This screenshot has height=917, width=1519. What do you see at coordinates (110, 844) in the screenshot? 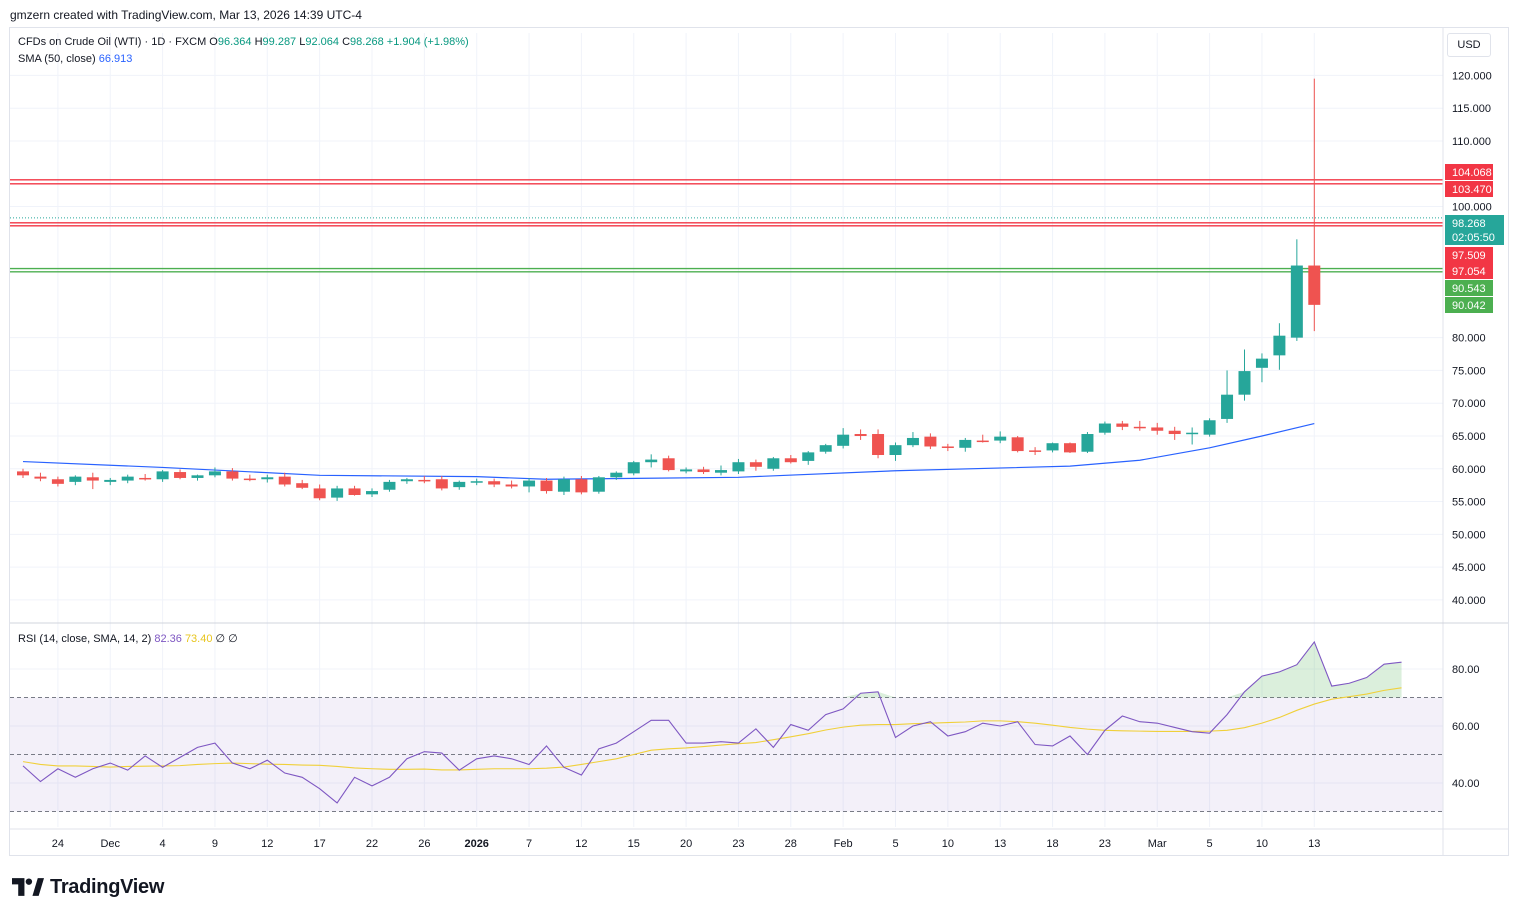
I see `time-tick-label: Dec` at bounding box center [110, 844].